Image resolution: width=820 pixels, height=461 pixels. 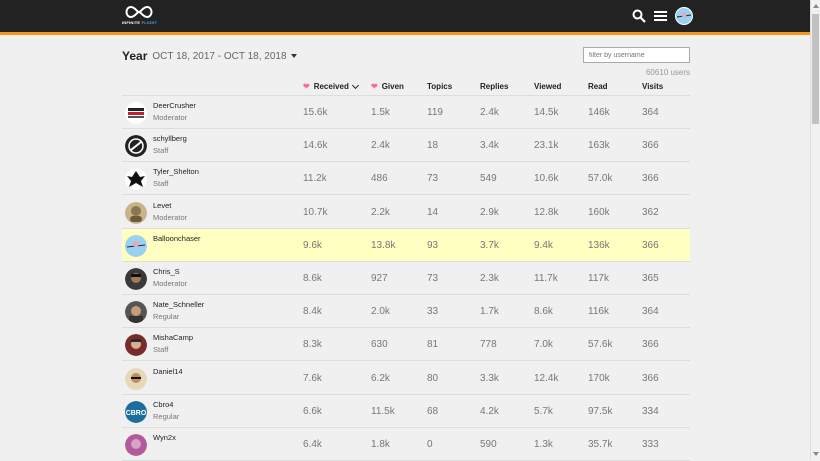 What do you see at coordinates (163, 404) in the screenshot?
I see `username-link: Cbro4` at bounding box center [163, 404].